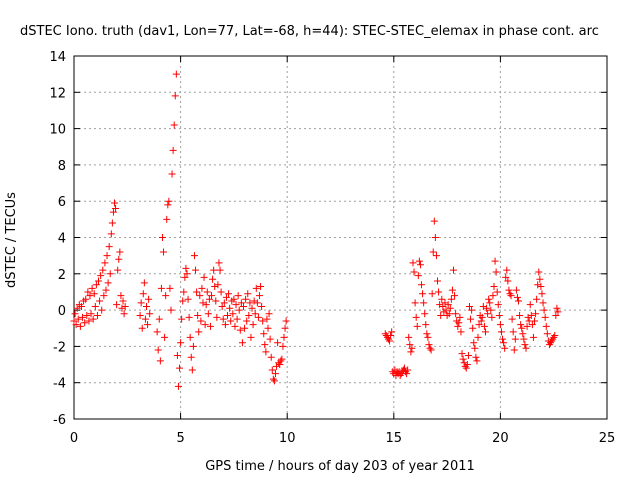  I want to click on y-axis-label: dSTEC / TECUs, so click(11, 240).